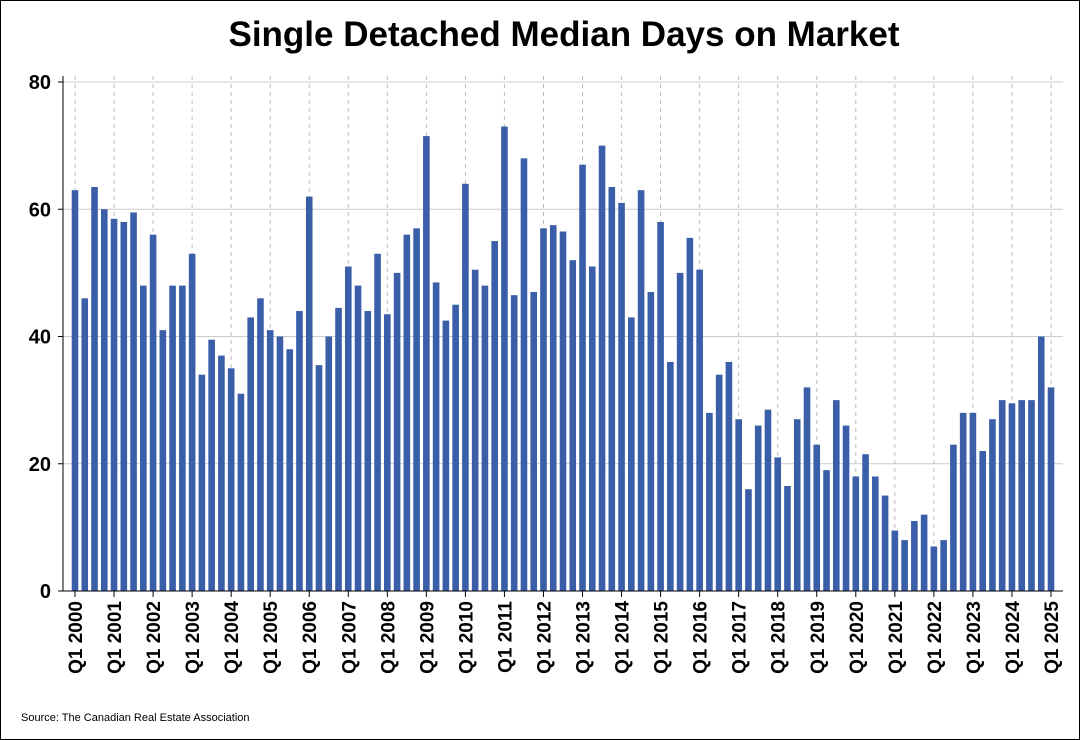  What do you see at coordinates (818, 637) in the screenshot?
I see `x-tick-label: Q1 2019` at bounding box center [818, 637].